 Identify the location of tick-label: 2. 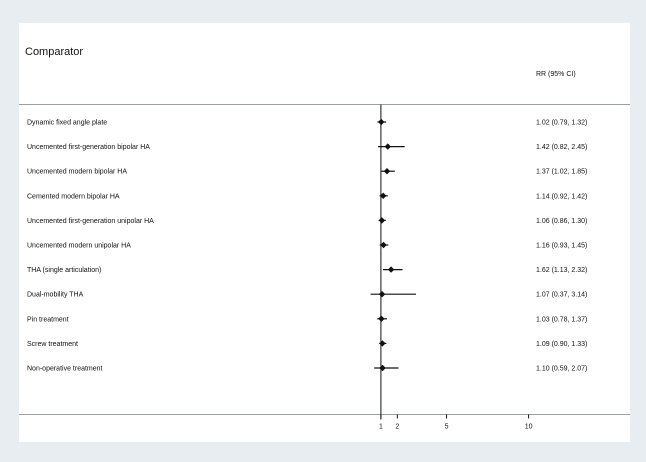
(397, 427).